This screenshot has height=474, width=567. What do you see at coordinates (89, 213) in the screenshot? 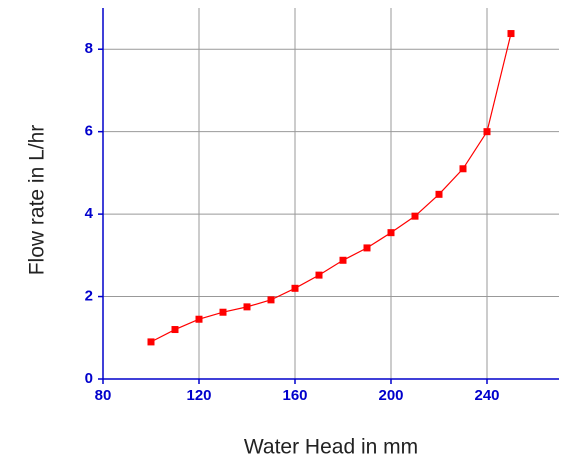
I see `y-tick-label: 4` at bounding box center [89, 213].